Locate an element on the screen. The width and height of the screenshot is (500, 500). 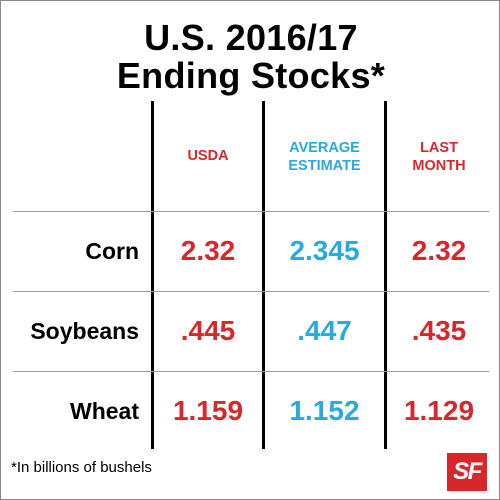
column-header-line: LAST is located at coordinates (439, 148).